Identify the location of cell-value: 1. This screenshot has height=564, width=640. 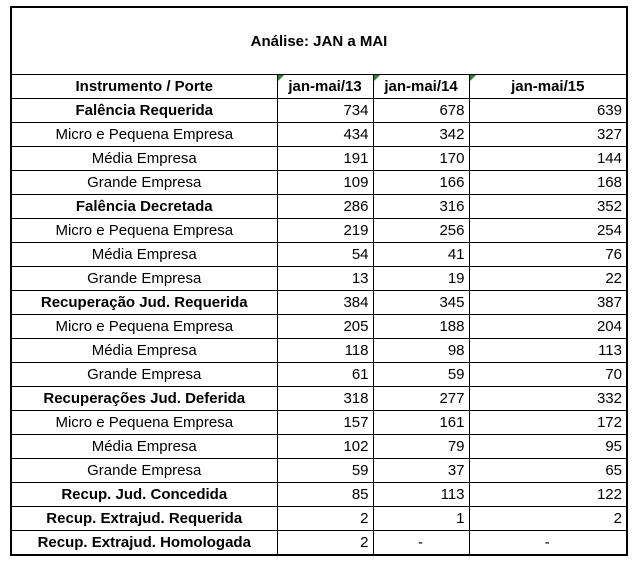
(421, 518).